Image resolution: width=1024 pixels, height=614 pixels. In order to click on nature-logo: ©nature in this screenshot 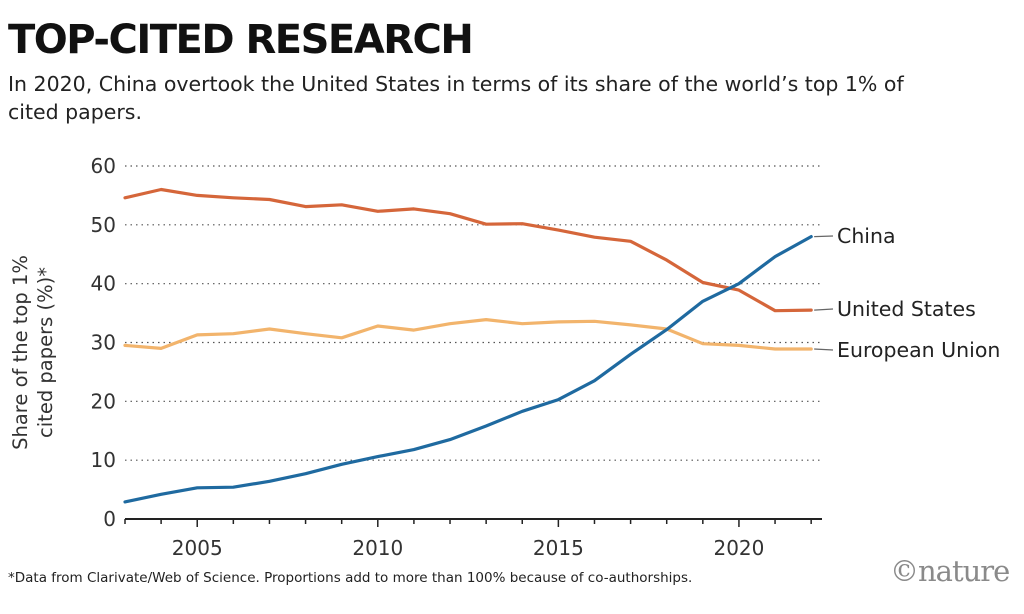, I will do `click(950, 571)`.